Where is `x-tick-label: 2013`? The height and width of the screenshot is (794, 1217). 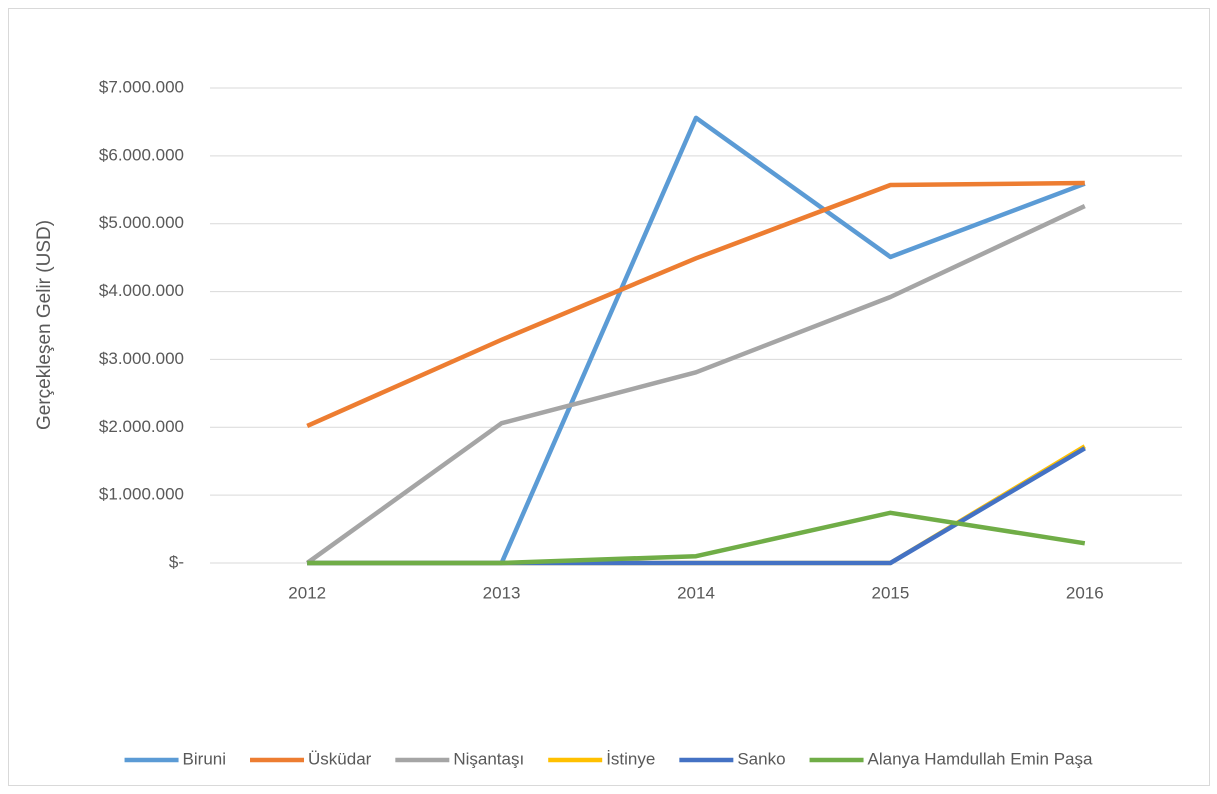 x-tick-label: 2013 is located at coordinates (502, 592).